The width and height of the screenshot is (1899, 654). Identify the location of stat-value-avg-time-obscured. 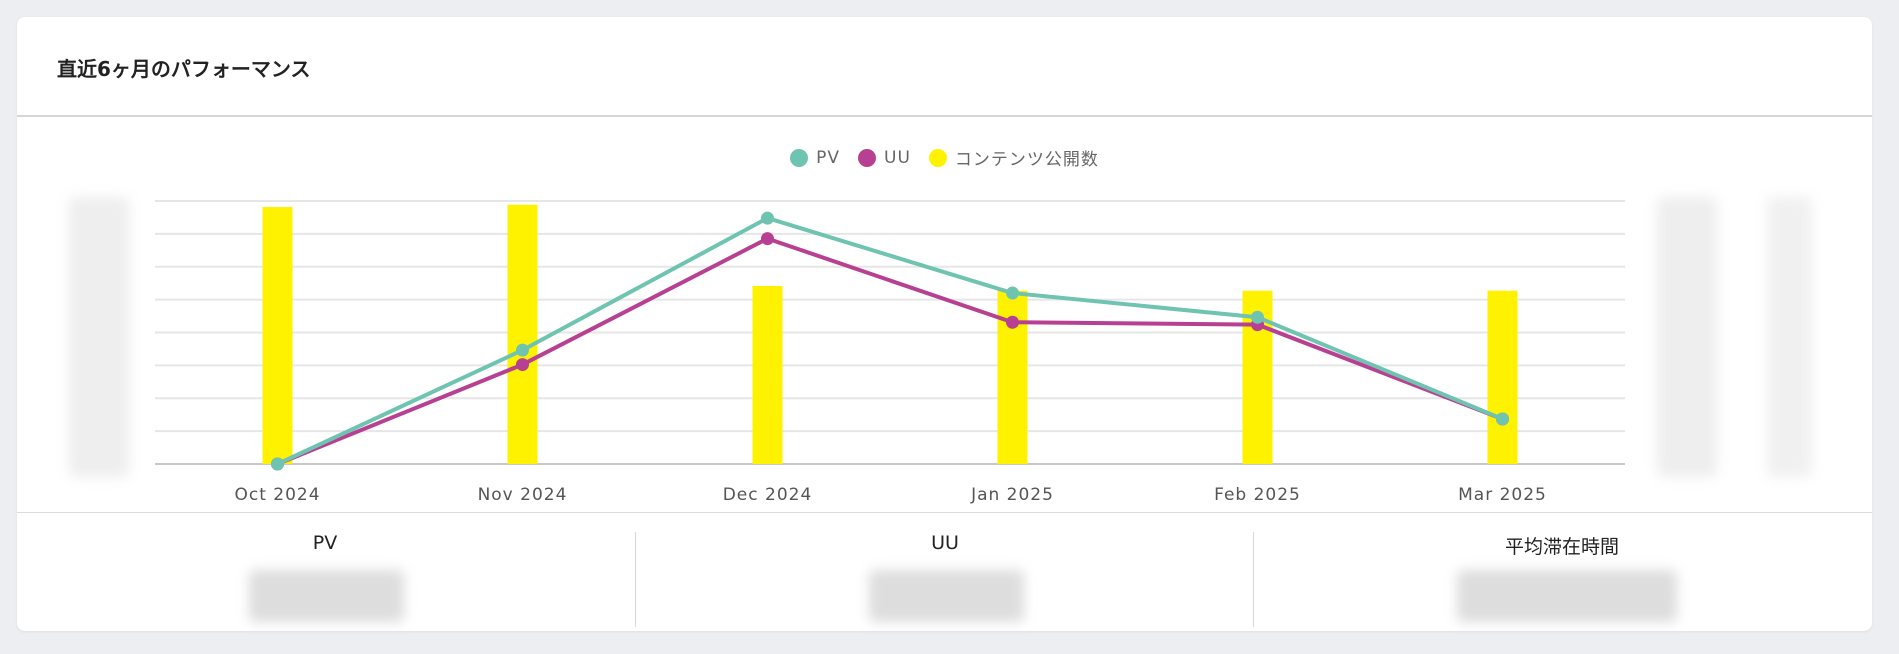
(1567, 596).